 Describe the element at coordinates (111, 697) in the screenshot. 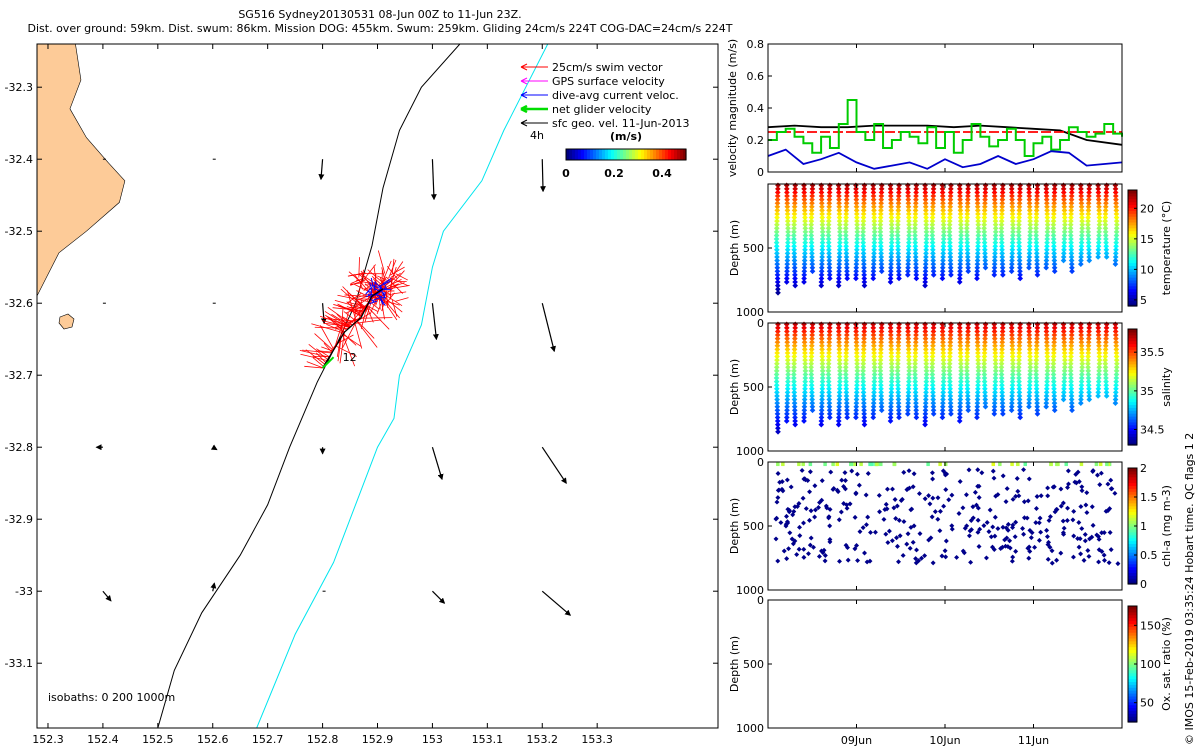

I see `isobath-label: isobaths: 0 200 1000m` at that location.